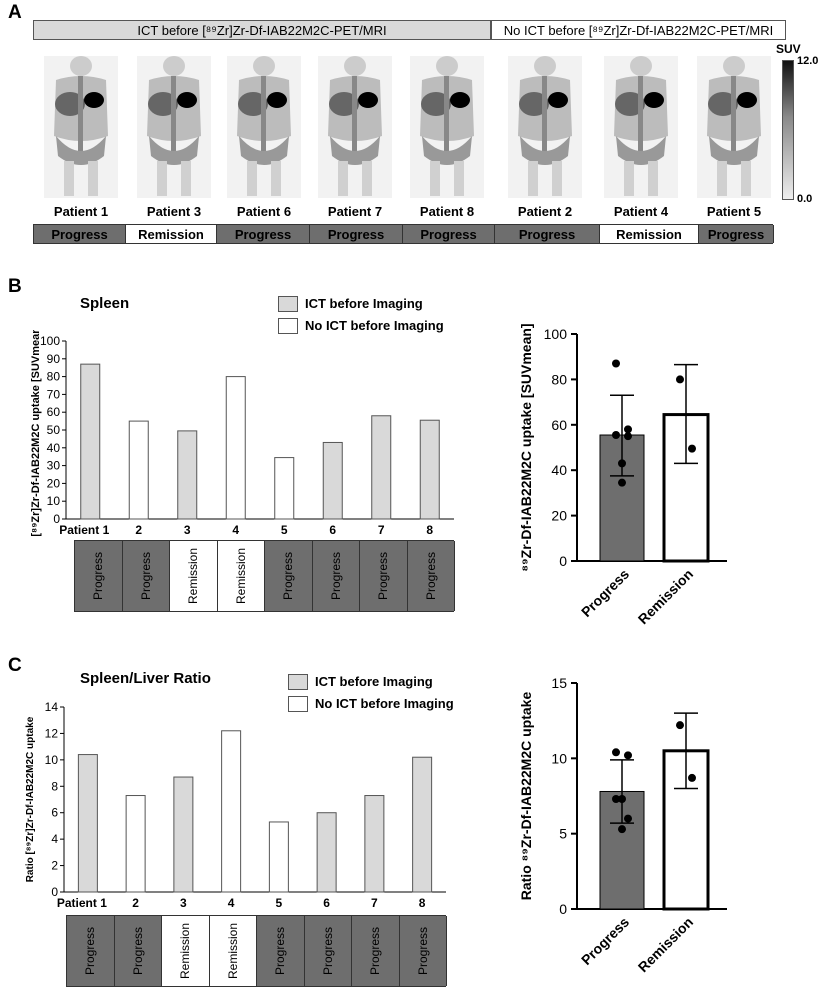 This screenshot has width=824, height=992. What do you see at coordinates (36, 433) in the screenshot?
I see `spleen-y-axis-label: [⁸⁹Zr]Zr-Df-IAB22M2C uptake [SUVmean]` at bounding box center [36, 433].